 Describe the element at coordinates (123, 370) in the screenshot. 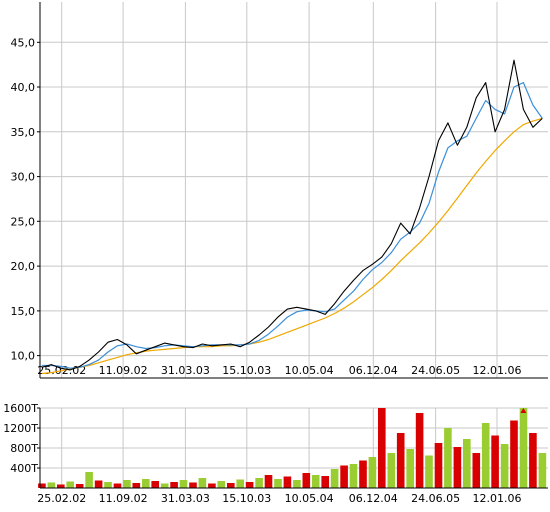

I see `x-tick-label: 11.09.02` at that location.